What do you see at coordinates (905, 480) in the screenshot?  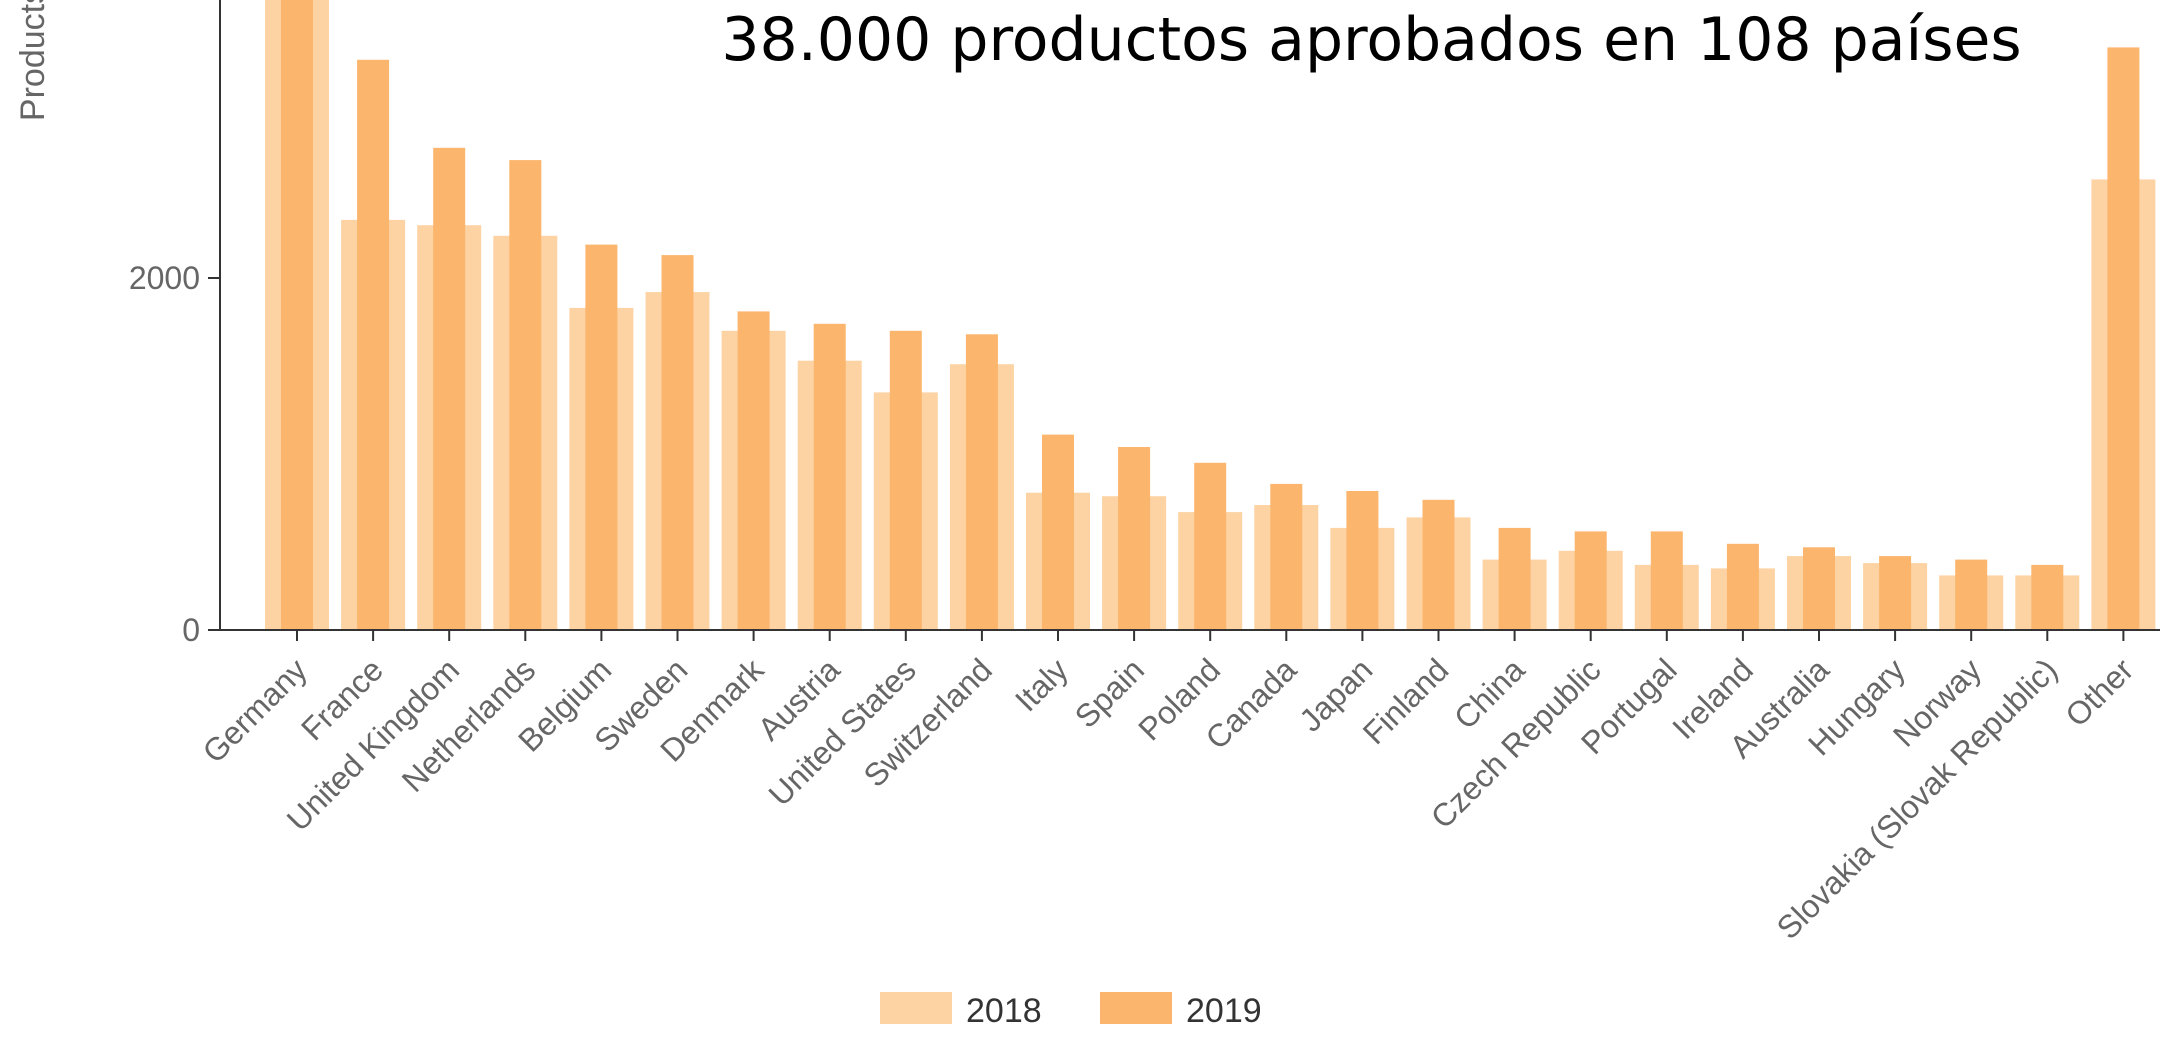 I see `bar-2019-united-states` at bounding box center [905, 480].